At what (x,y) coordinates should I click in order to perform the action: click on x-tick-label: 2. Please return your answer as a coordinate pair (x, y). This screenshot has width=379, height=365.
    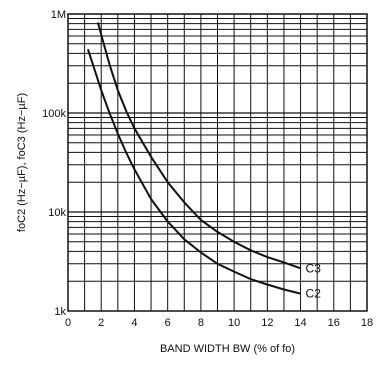
    Looking at the image, I should click on (101, 323).